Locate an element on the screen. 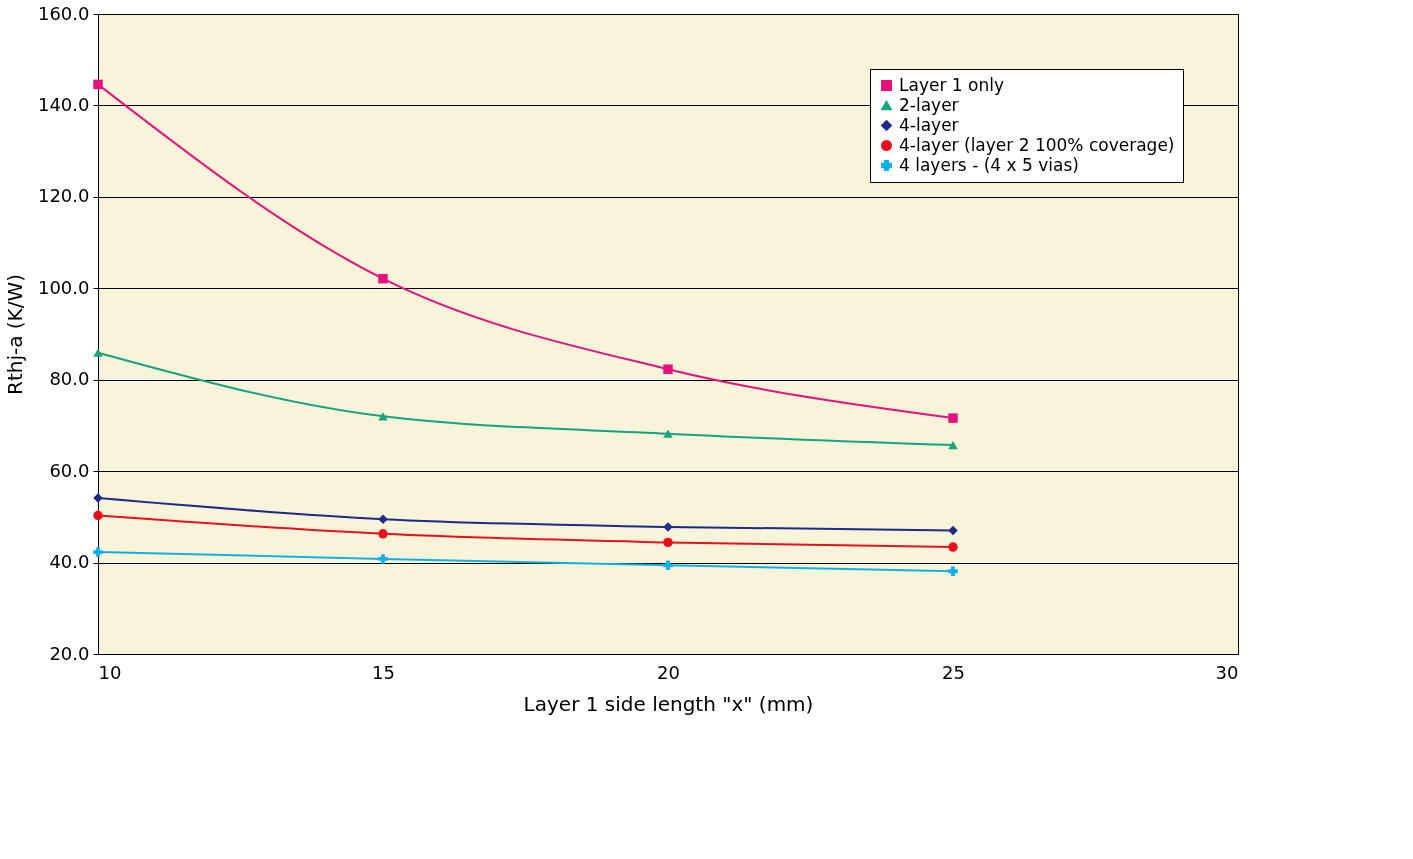 Image resolution: width=1413 pixels, height=859 pixels. x-tick-label: 30 is located at coordinates (1227, 672).